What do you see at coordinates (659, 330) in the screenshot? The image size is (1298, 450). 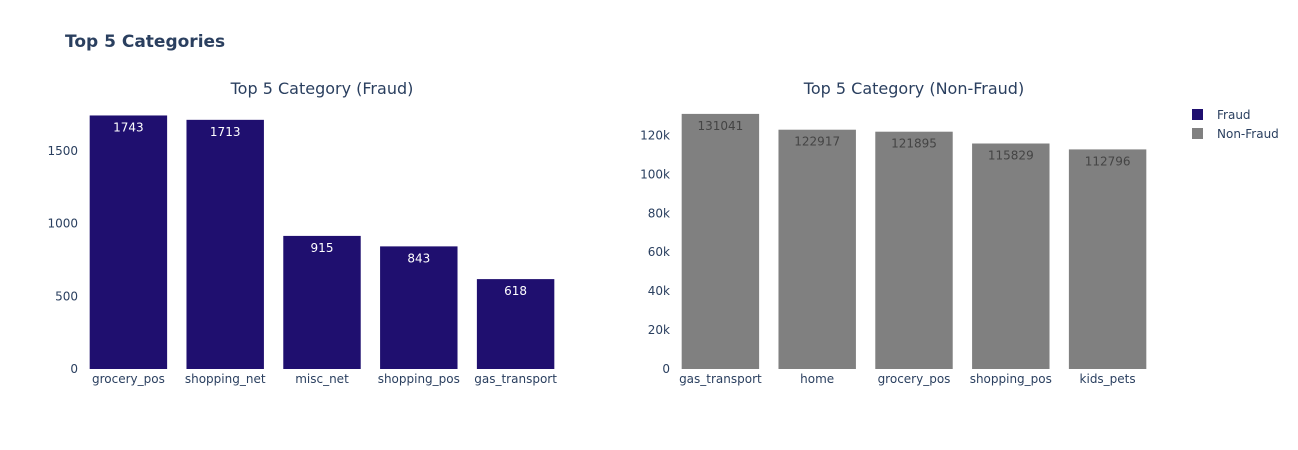 I see `nonfraud-y-tick-label: 20k` at bounding box center [659, 330].